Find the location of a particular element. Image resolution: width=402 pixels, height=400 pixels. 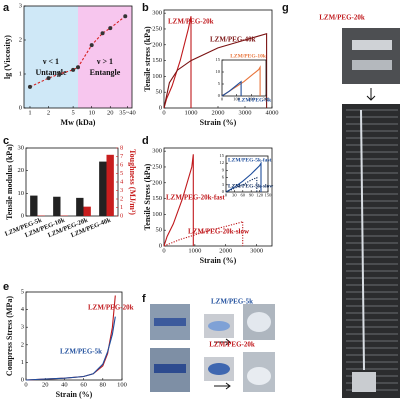

x-tick-label: 300 is located at coordinates (267, 99).